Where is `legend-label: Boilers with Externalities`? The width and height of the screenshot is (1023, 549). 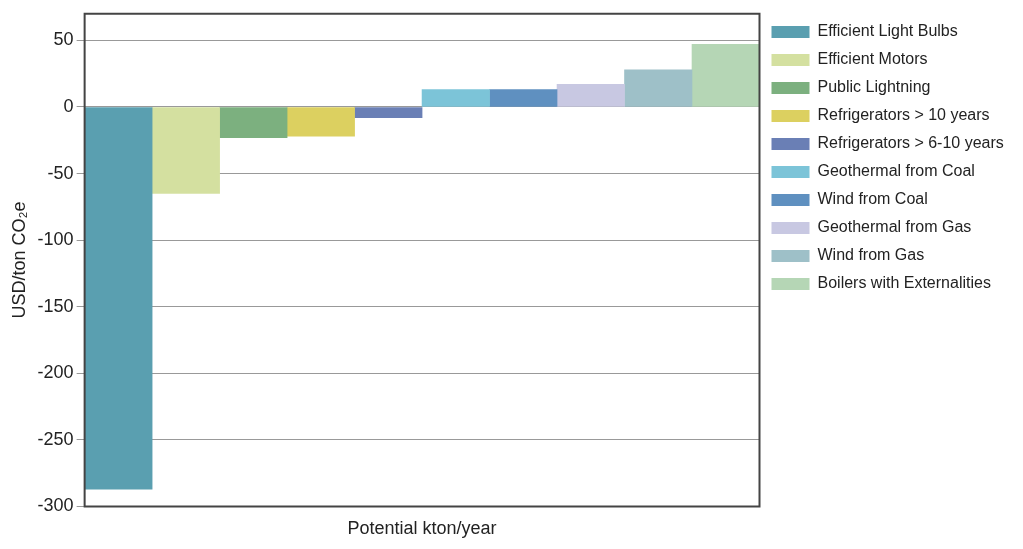 legend-label: Boilers with Externalities is located at coordinates (904, 283).